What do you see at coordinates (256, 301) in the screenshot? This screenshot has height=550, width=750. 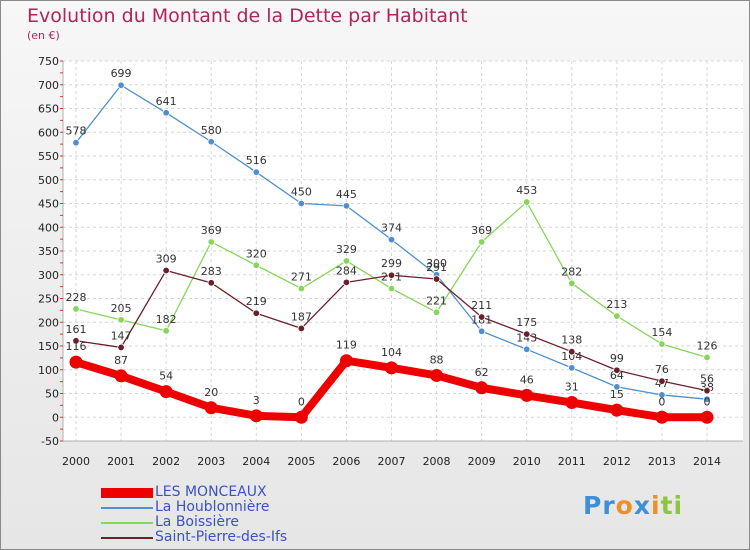 I see `data-label: 219` at bounding box center [256, 301].